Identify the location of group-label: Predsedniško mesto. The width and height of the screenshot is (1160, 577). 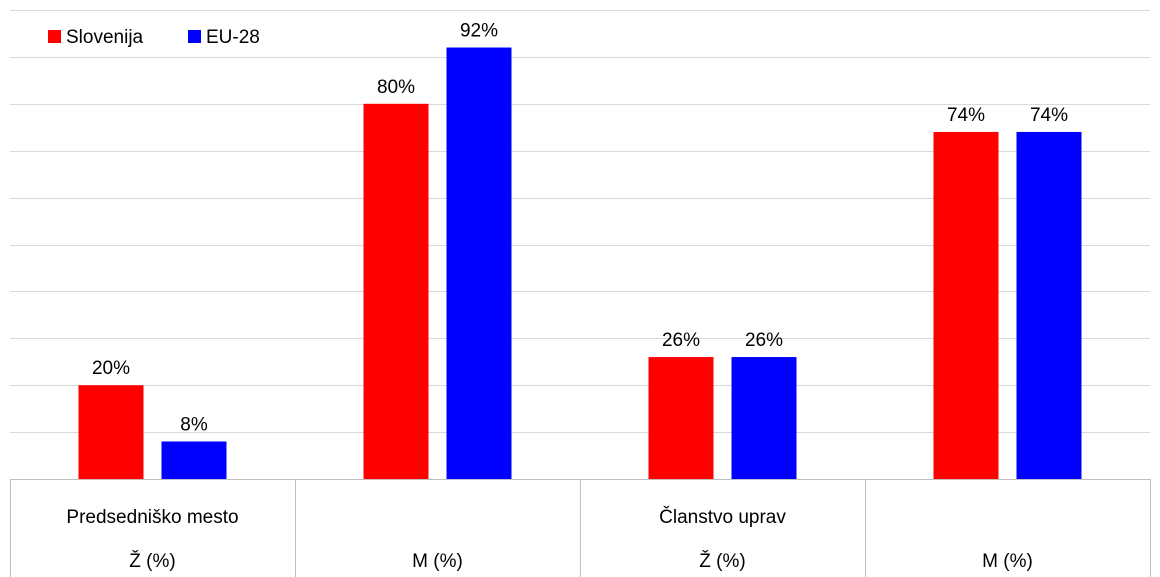
(152, 517).